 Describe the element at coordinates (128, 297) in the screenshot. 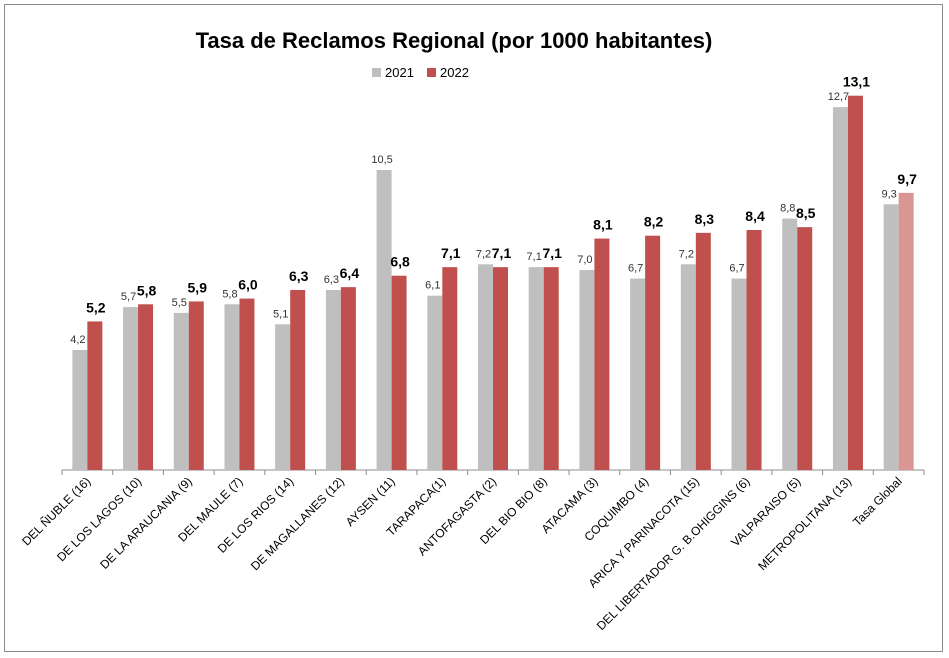

I see `data-label-2021: 5,7` at that location.